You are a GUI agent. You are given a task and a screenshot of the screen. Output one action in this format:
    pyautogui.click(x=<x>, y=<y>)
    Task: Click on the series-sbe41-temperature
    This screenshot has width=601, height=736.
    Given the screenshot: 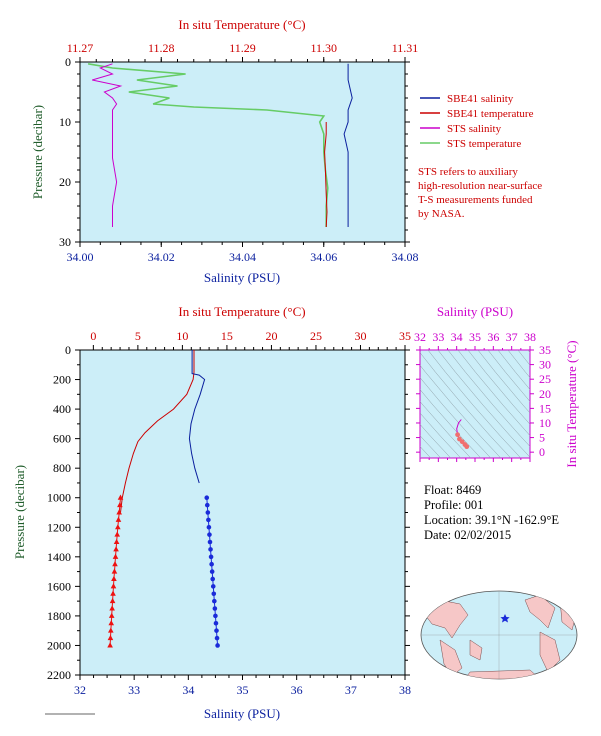 What is the action you would take?
    pyautogui.click(x=326, y=175)
    